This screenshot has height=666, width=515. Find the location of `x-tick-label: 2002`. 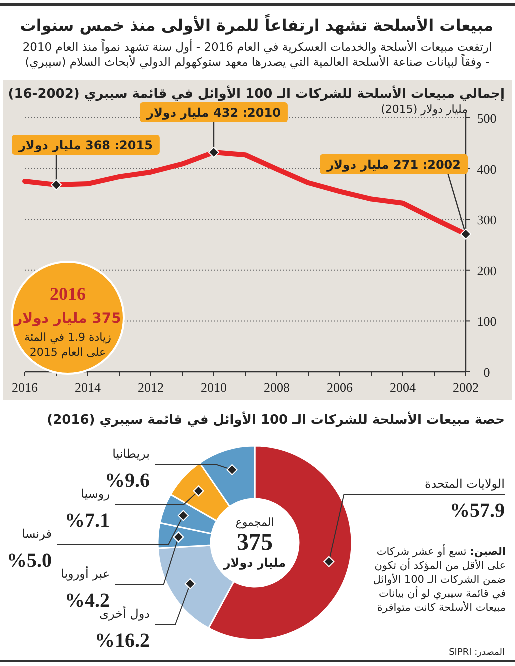

x-tick-label: 2002 is located at coordinates (466, 387).